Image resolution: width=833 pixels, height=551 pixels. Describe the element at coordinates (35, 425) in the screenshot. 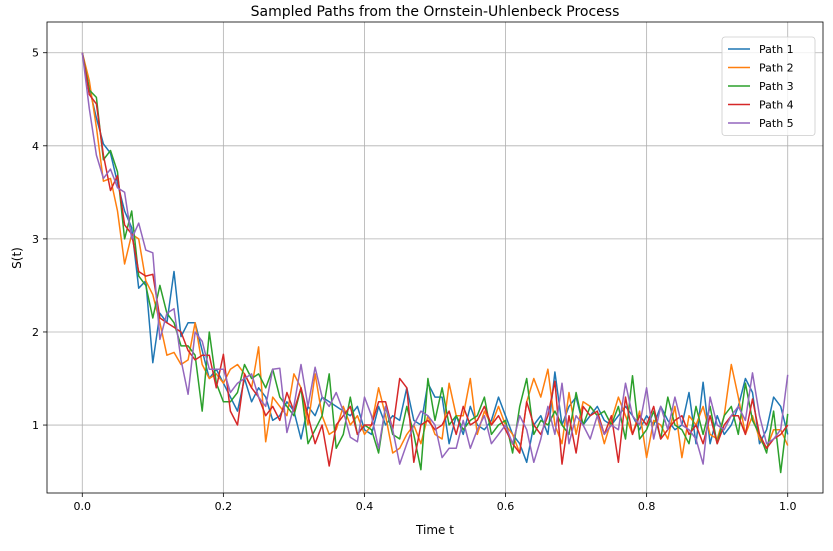

I see `y-tick-label: 1` at that location.